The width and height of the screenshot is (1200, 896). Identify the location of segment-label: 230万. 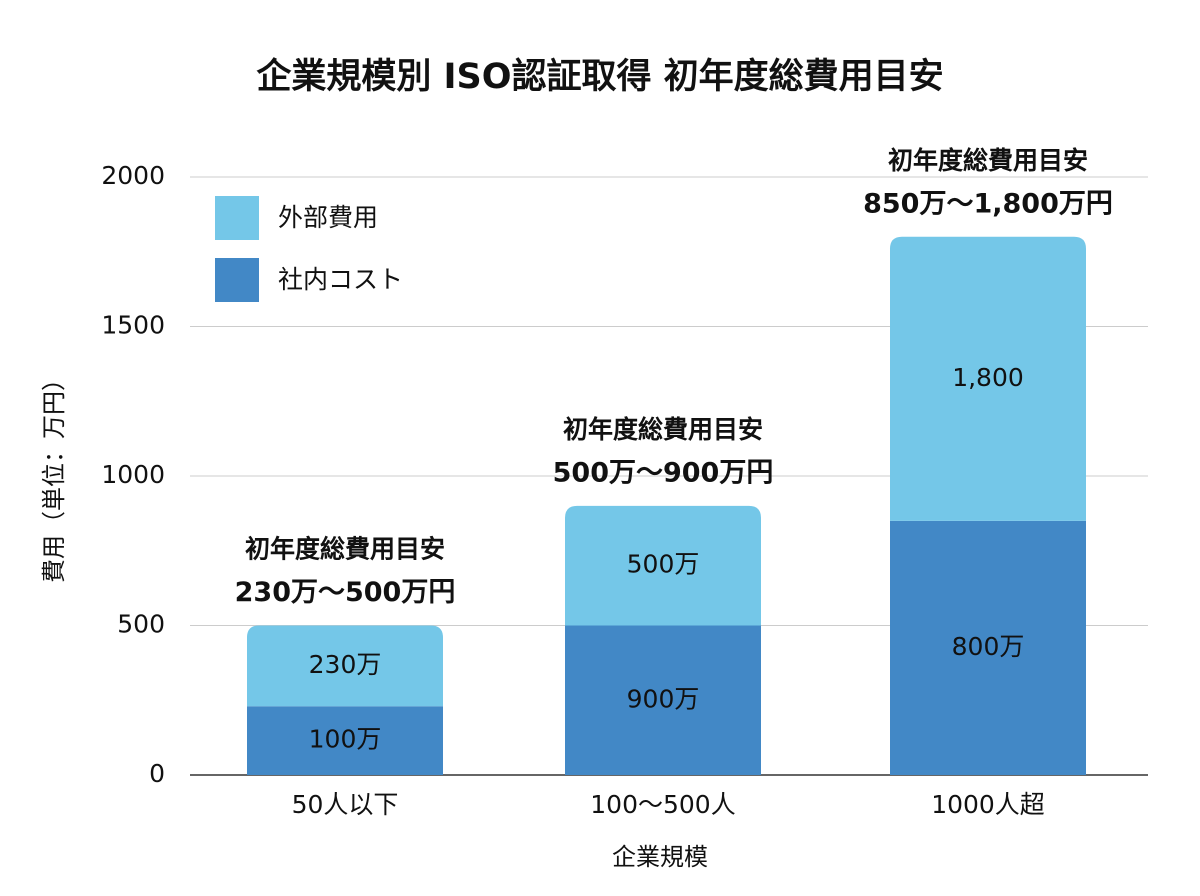
(345, 664).